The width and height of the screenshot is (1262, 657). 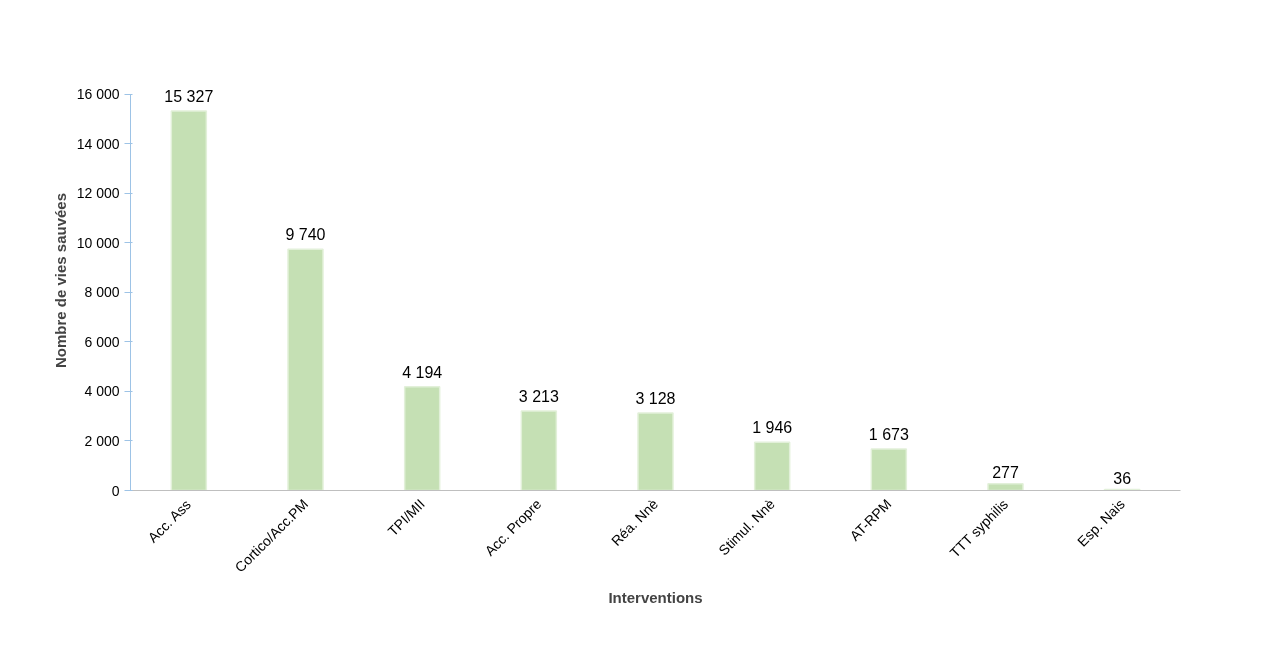 I want to click on y-tick-label: 4 000, so click(x=102, y=391).